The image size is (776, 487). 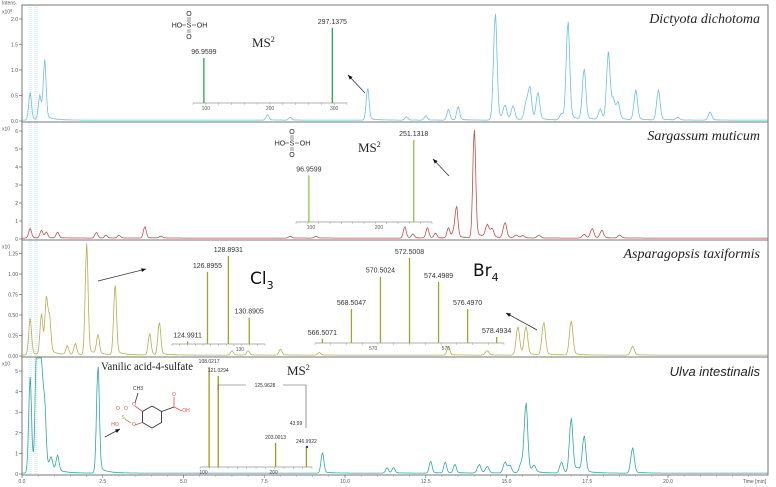 What do you see at coordinates (265, 386) in the screenshot?
I see `neutral-loss-label: 125.9628` at bounding box center [265, 386].